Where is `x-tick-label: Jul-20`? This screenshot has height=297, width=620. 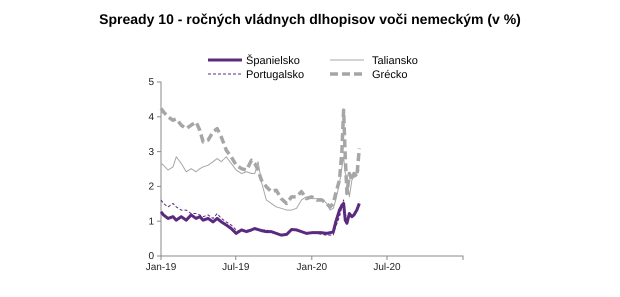
x-tick-label: Jul-20 is located at coordinates (387, 268).